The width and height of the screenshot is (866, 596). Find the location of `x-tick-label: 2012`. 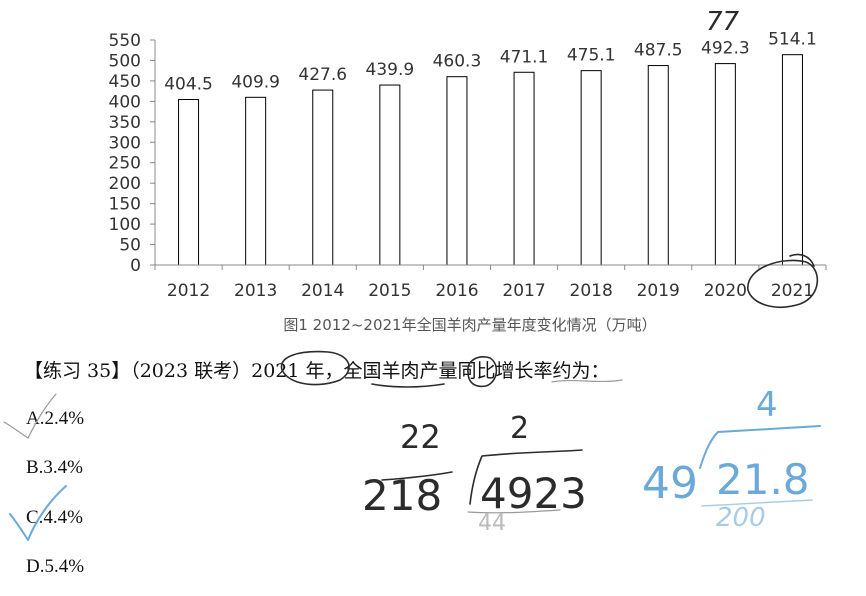

x-tick-label: 2012 is located at coordinates (188, 291).